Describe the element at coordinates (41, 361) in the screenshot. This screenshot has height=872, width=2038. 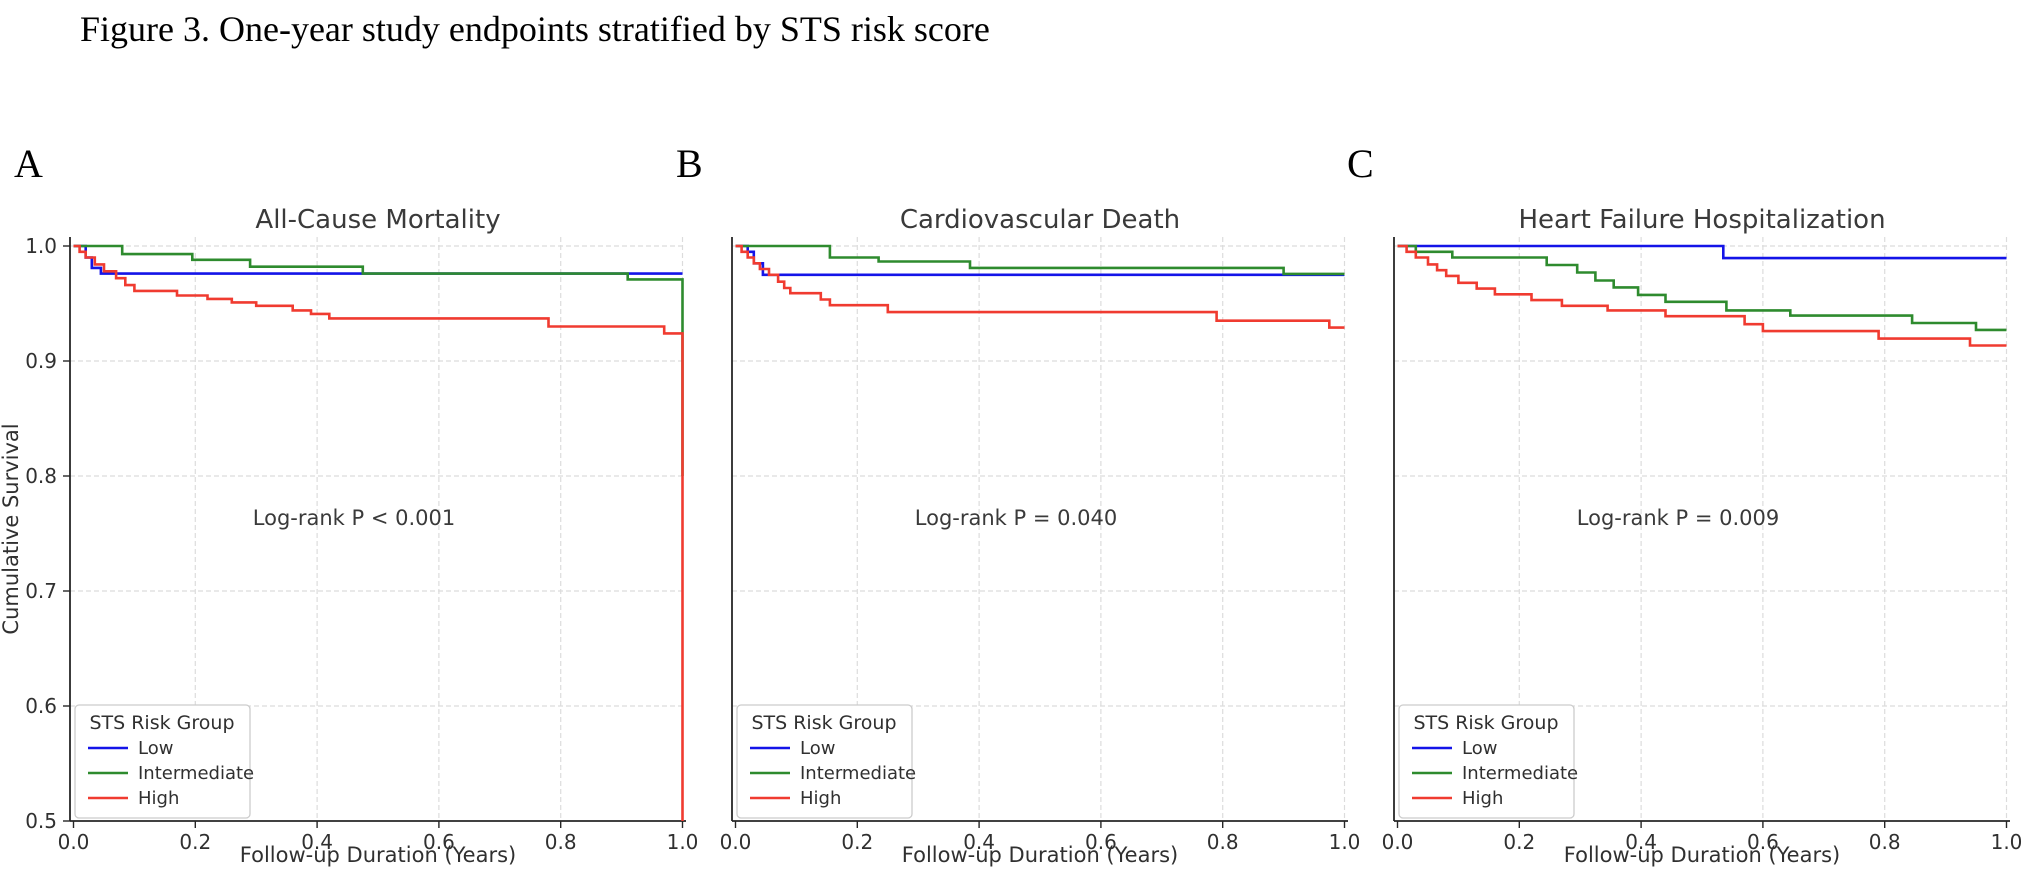
I see `y-tick-label: 0.9` at that location.